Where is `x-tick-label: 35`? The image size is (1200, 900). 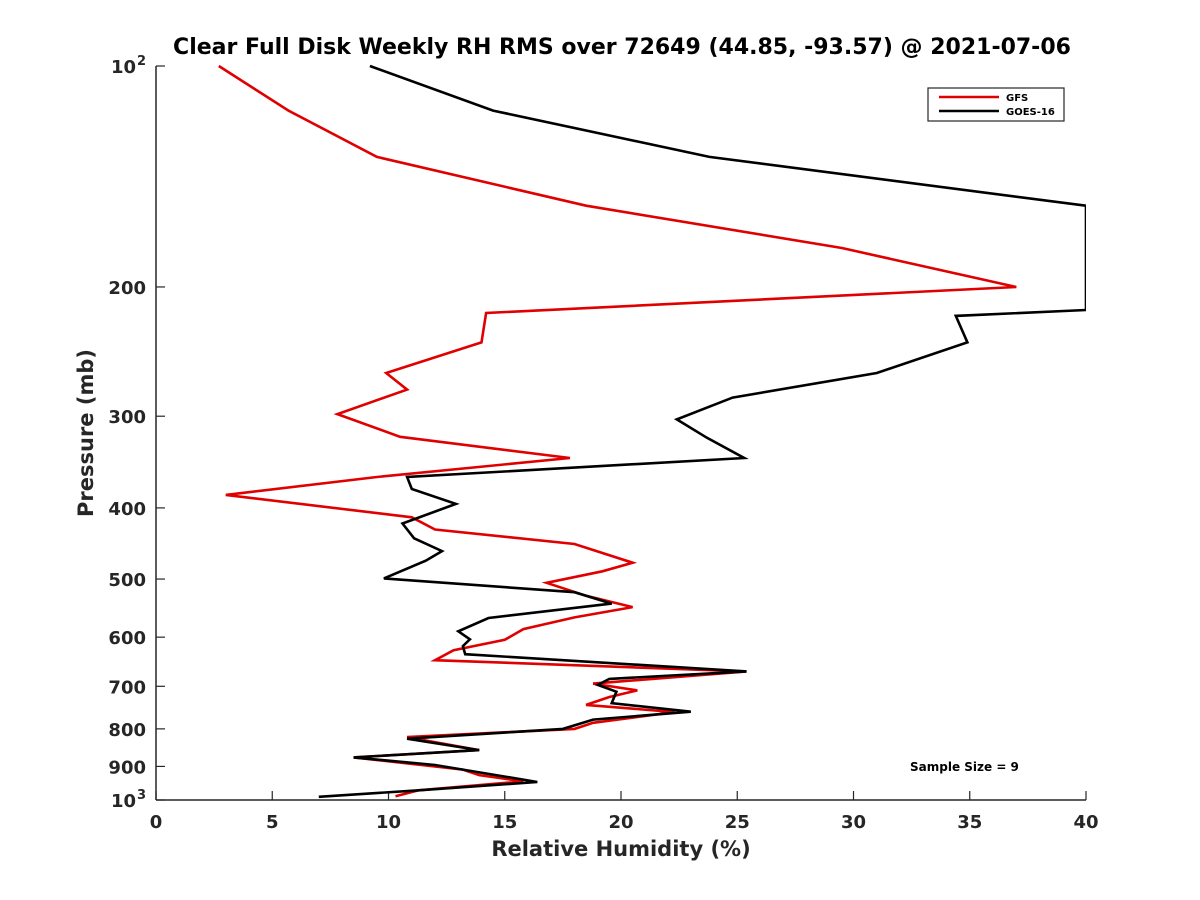
x-tick-label: 35 is located at coordinates (969, 822).